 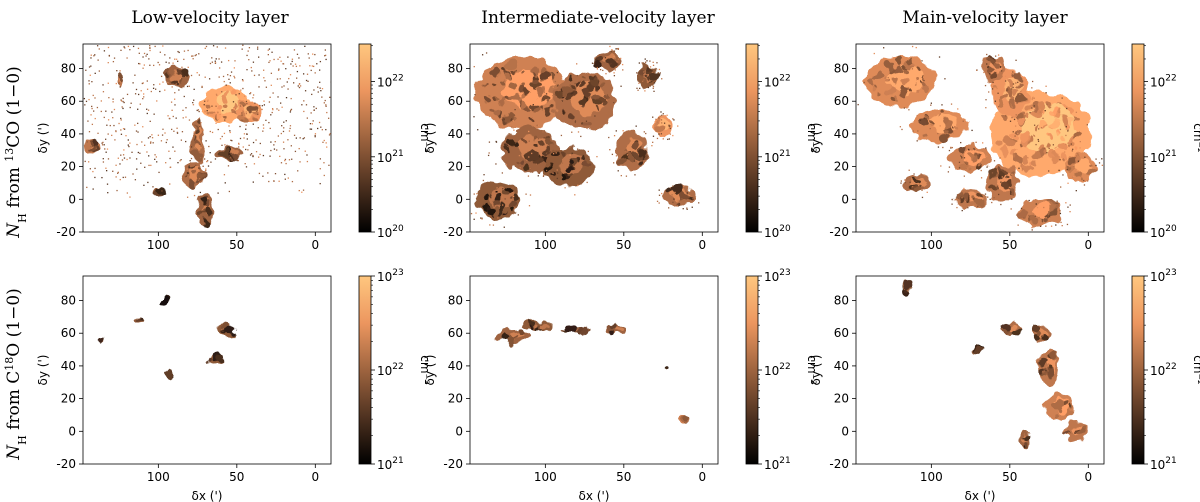 I want to click on x-tick-label: 50, so click(x=1009, y=245).